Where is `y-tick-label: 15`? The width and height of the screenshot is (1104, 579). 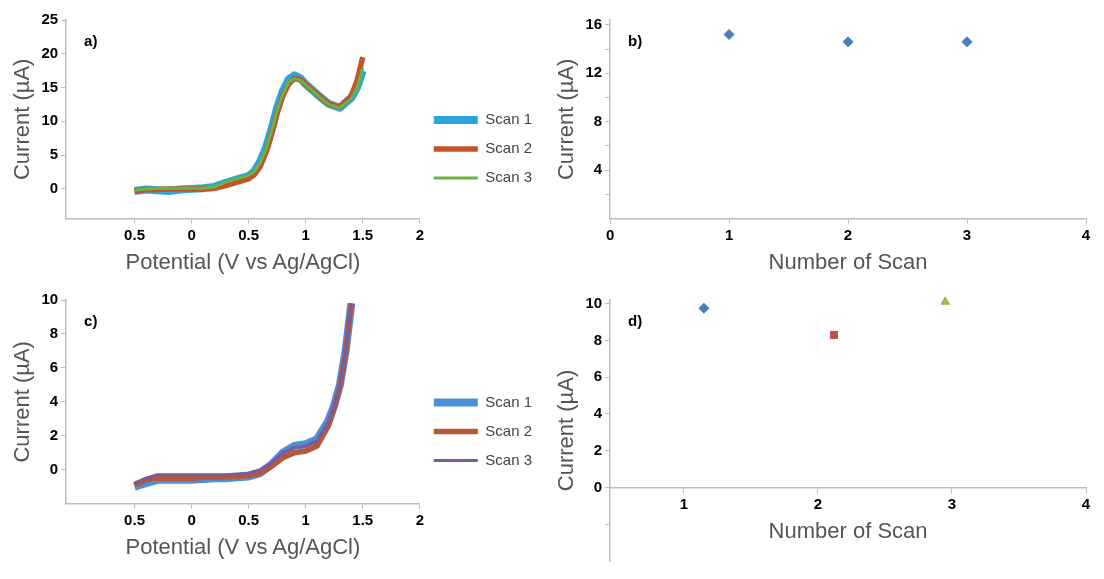
y-tick-label: 15 is located at coordinates (50, 86).